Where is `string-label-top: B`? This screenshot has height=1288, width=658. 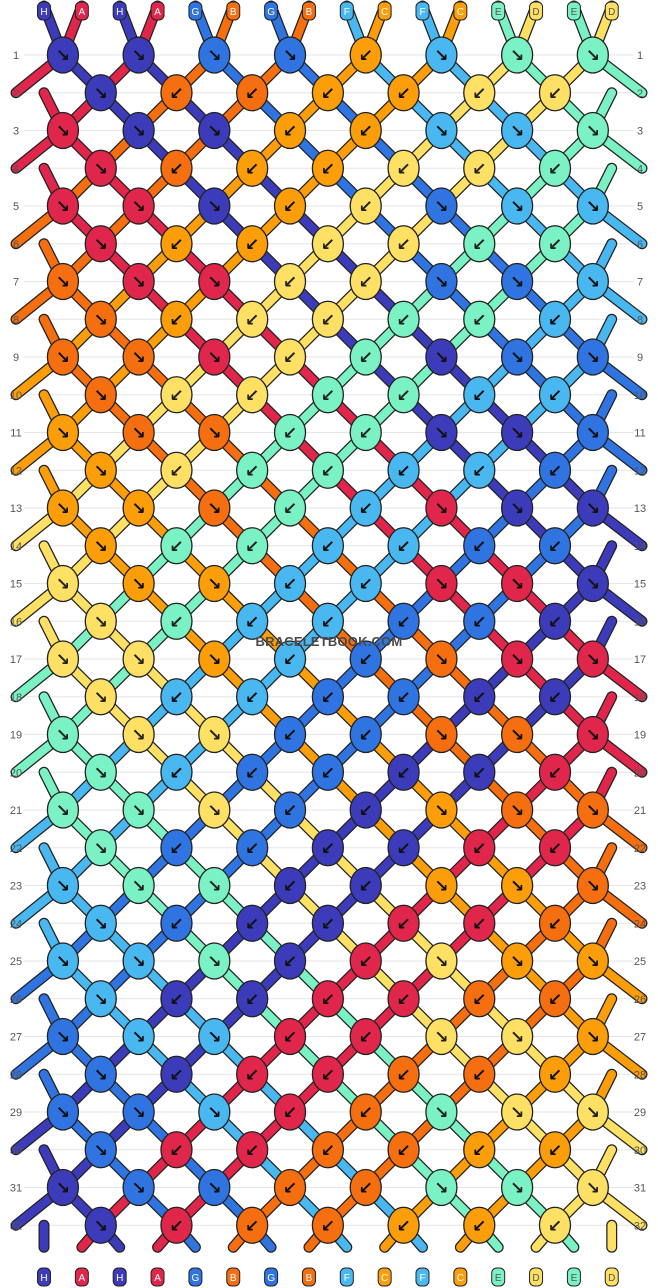 string-label-top: B is located at coordinates (233, 11).